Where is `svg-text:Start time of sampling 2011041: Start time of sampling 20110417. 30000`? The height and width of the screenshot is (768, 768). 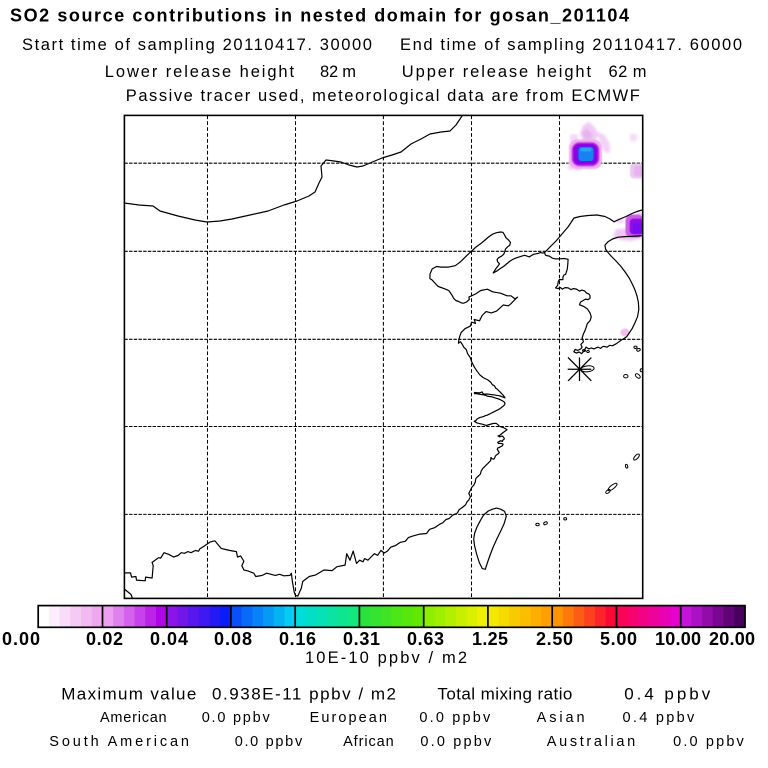
svg-text:Start time of sampling 2011041: Start time of sampling 20110417. 30000 is located at coordinates (197, 45).